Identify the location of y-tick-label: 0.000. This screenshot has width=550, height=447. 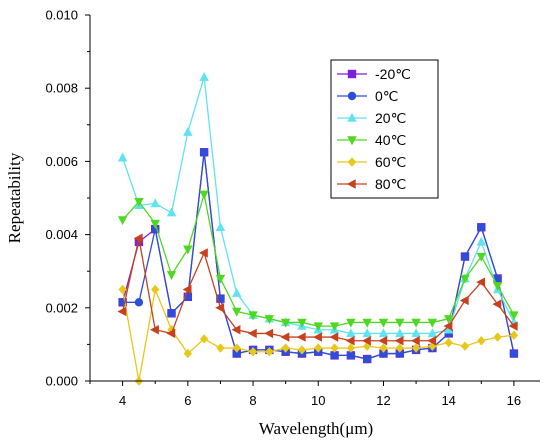
(61, 381).